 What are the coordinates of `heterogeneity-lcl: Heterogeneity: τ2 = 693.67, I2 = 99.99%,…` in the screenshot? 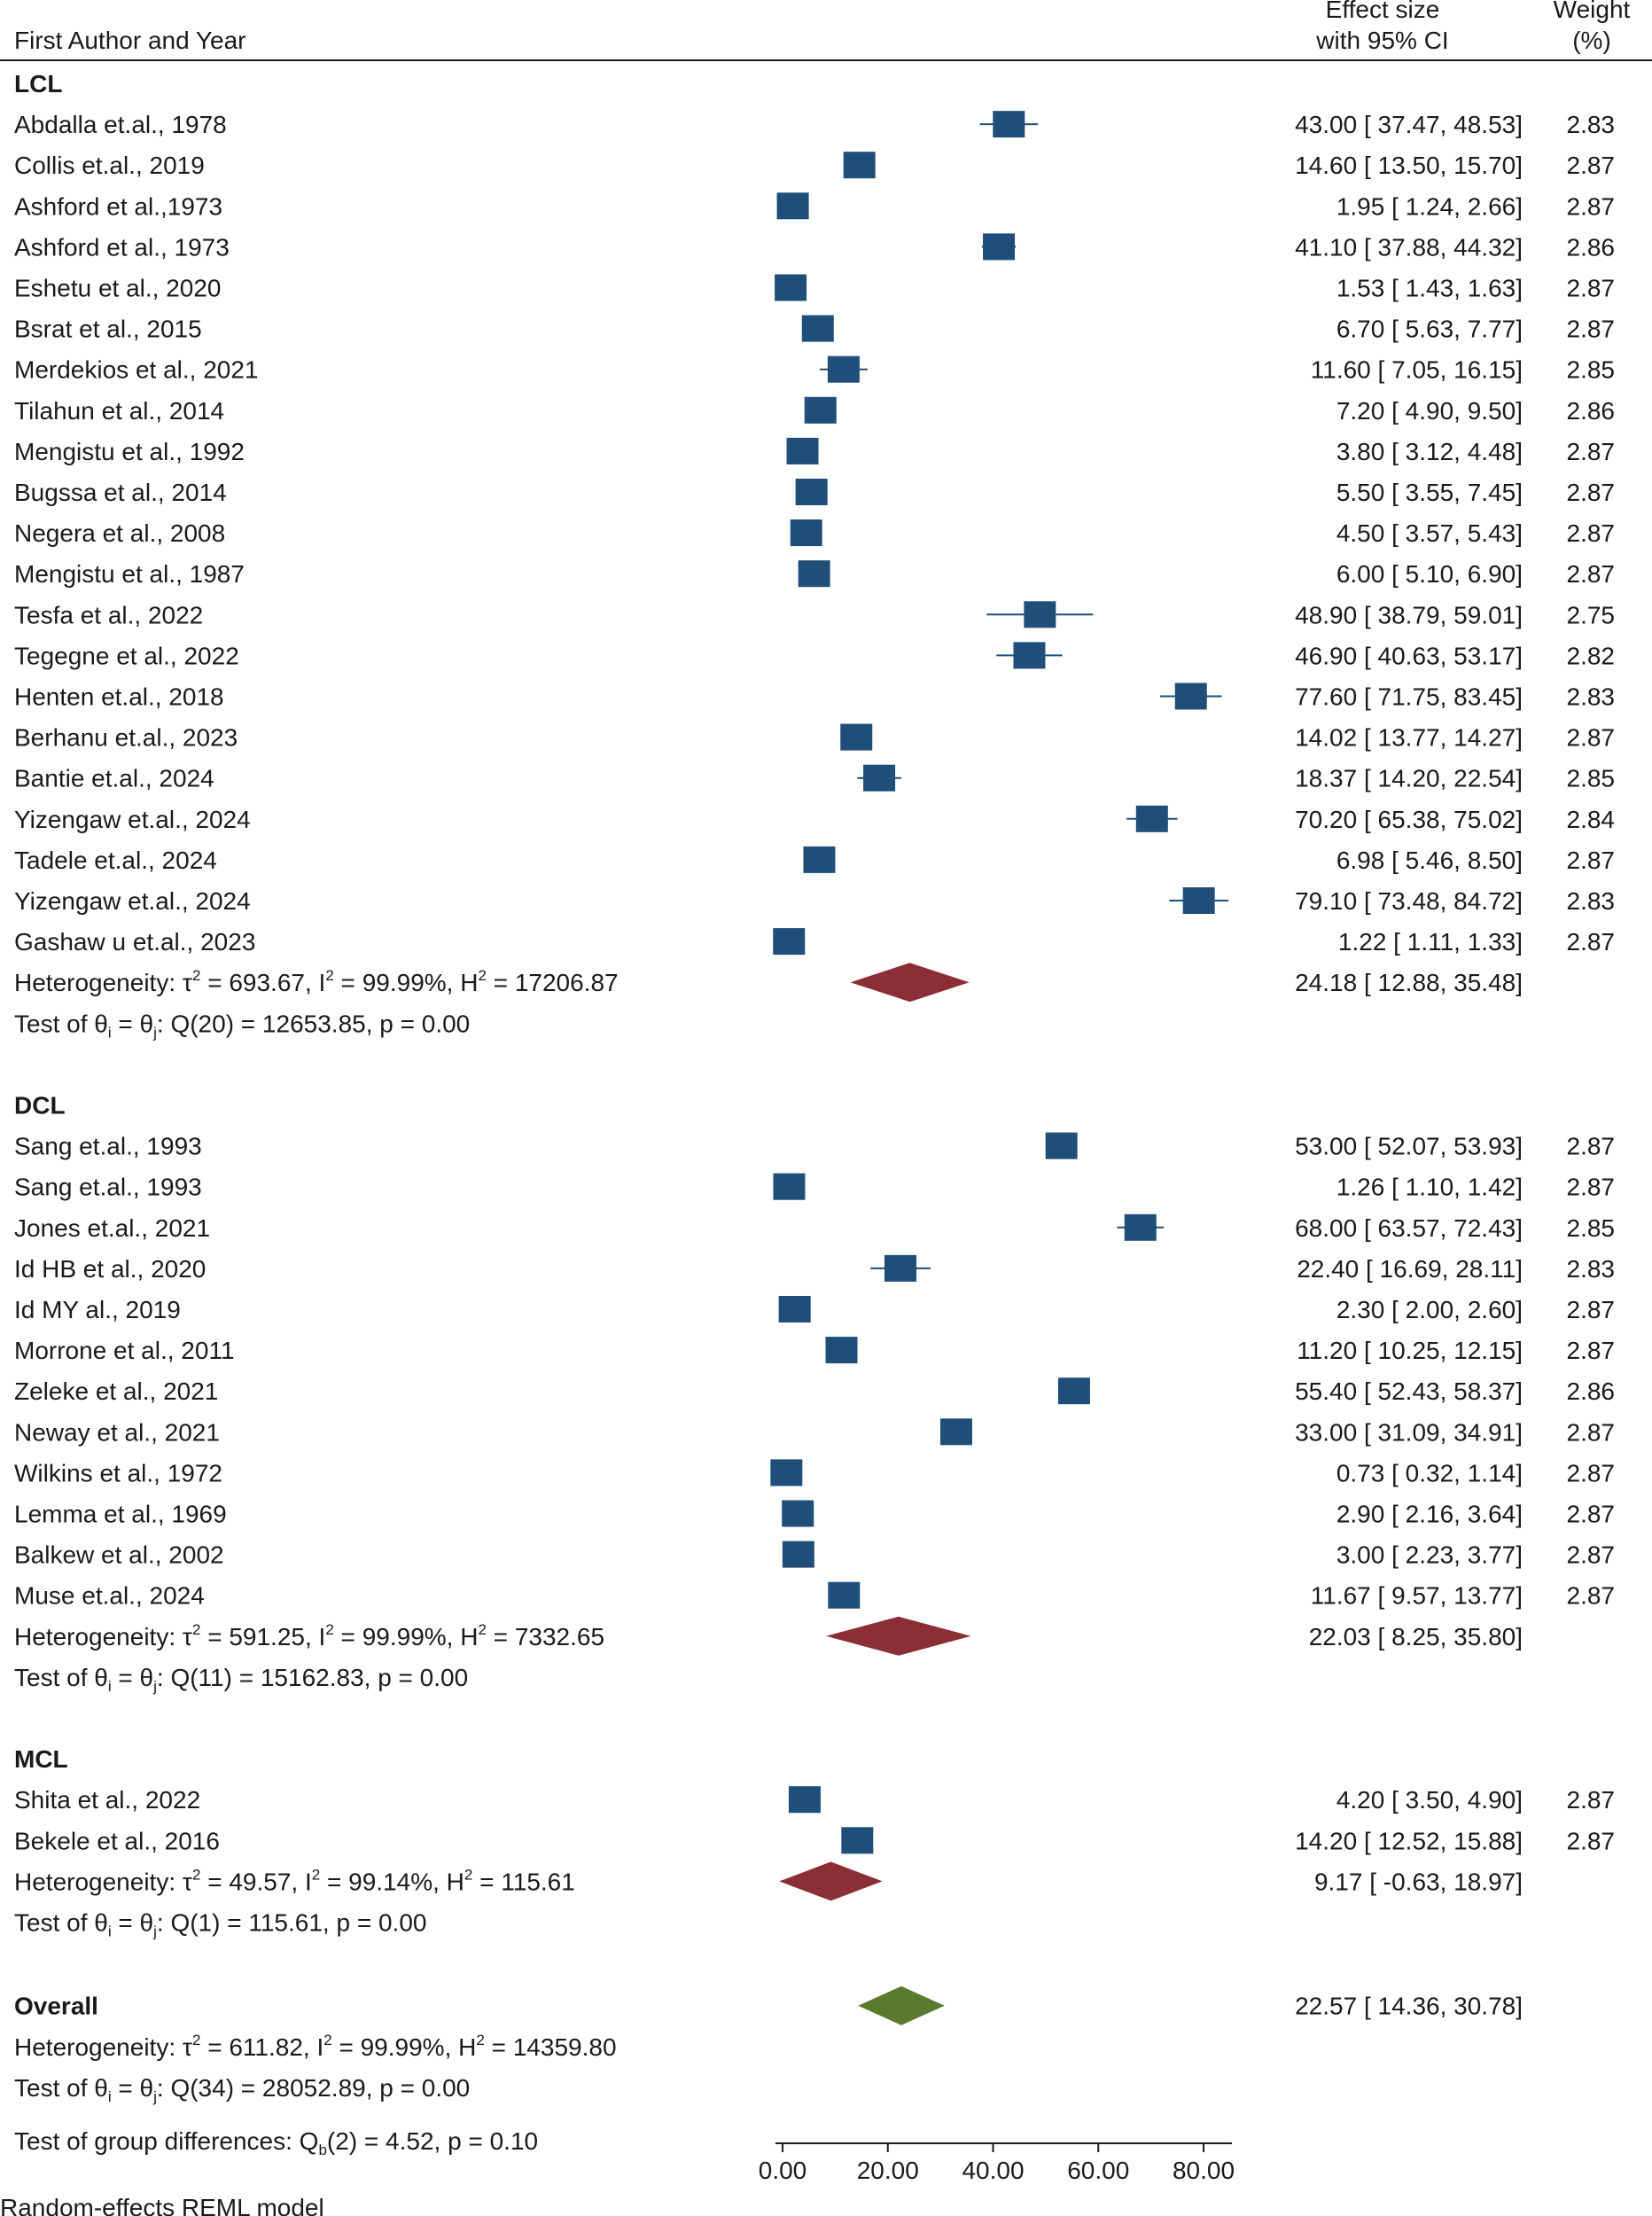 It's located at (316, 981).